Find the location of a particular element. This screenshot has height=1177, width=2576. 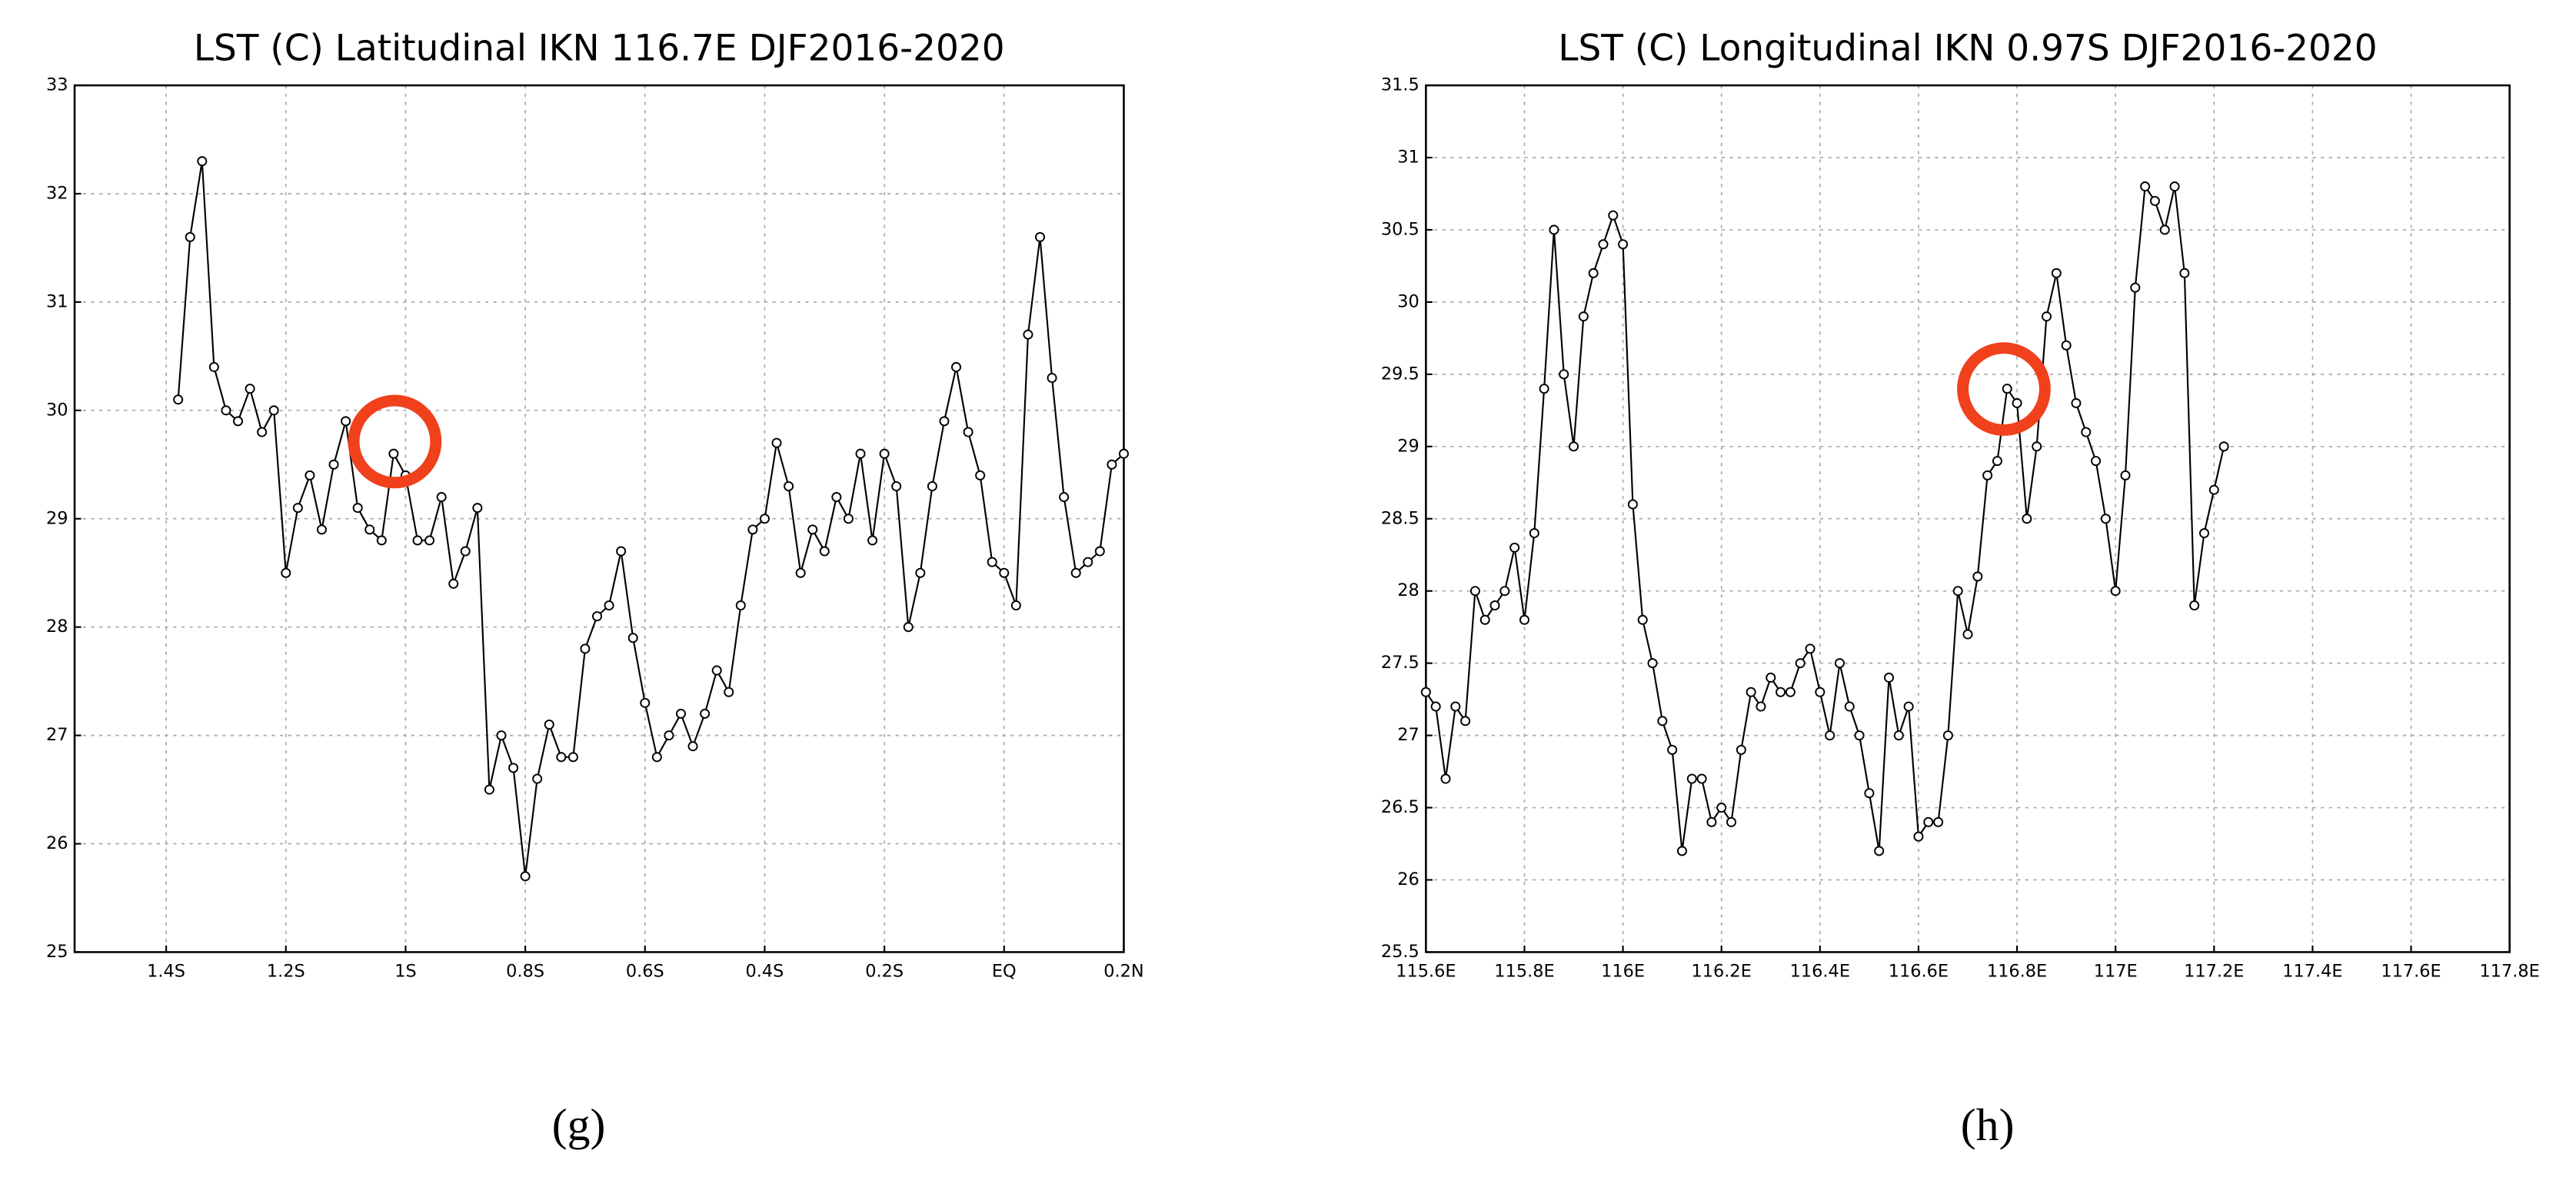

x-tick-label: 117.6E is located at coordinates (2411, 972).